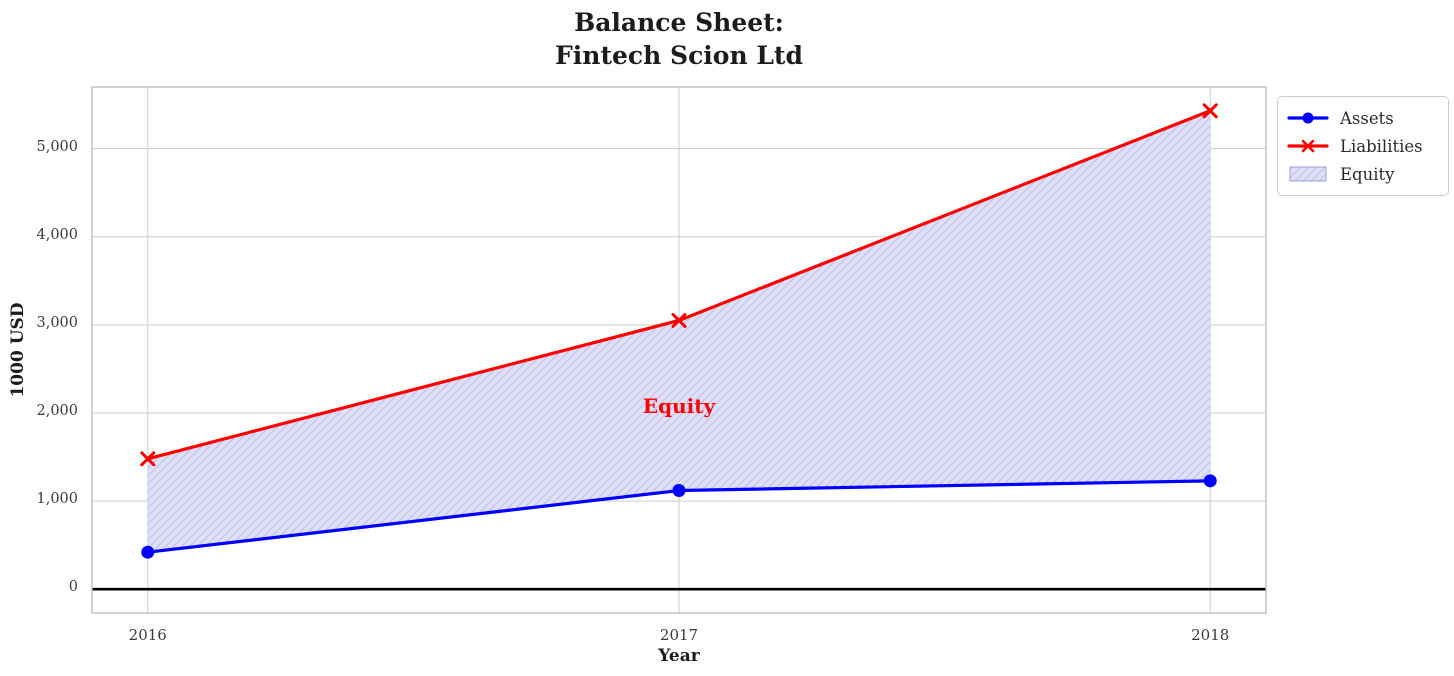 The width and height of the screenshot is (1454, 676). Describe the element at coordinates (1367, 174) in the screenshot. I see `legend-label-equity: Equity` at that location.